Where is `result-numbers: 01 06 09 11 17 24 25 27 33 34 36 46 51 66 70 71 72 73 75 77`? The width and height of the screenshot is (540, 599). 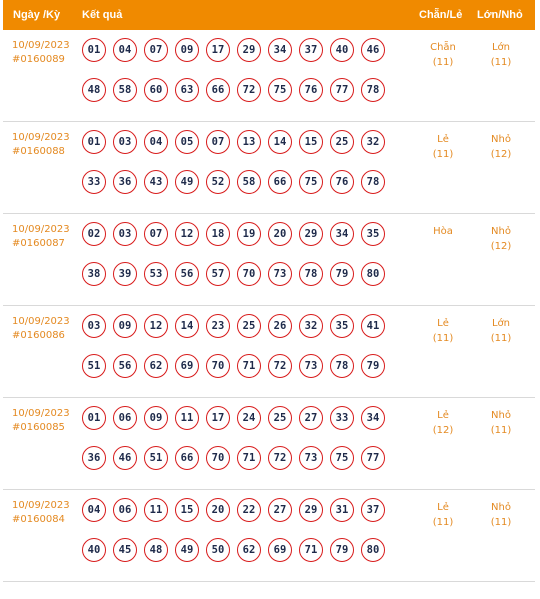 result-numbers: 01 06 09 11 17 24 25 27 33 34 36 46 51 66 70 71 72 73 75 77 is located at coordinates (237, 446).